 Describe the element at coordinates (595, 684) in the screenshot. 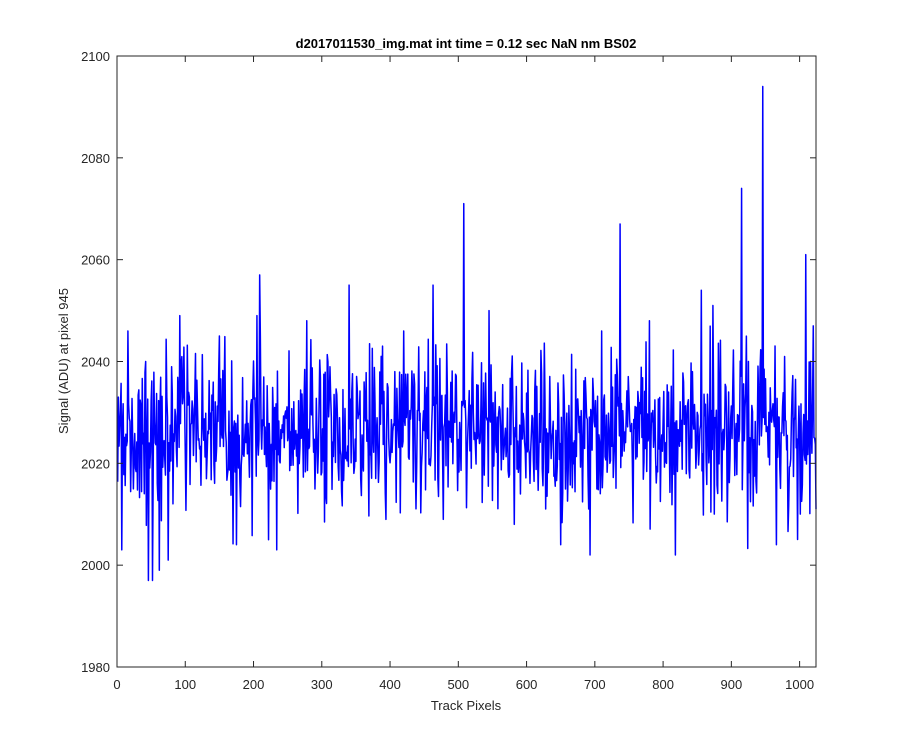

I see `x-tick-label: 700` at that location.